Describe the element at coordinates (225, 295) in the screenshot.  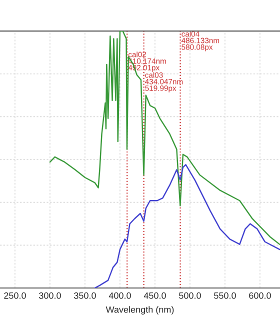
I see `x-tick-label: 550.0` at that location.